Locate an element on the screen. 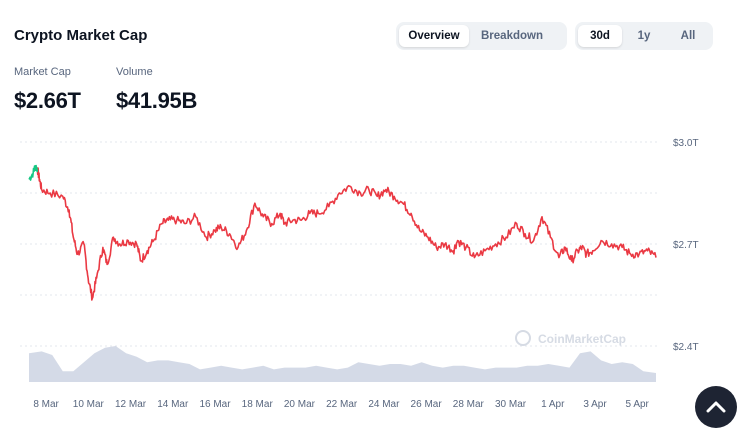  chevron-up-icon is located at coordinates (716, 407).